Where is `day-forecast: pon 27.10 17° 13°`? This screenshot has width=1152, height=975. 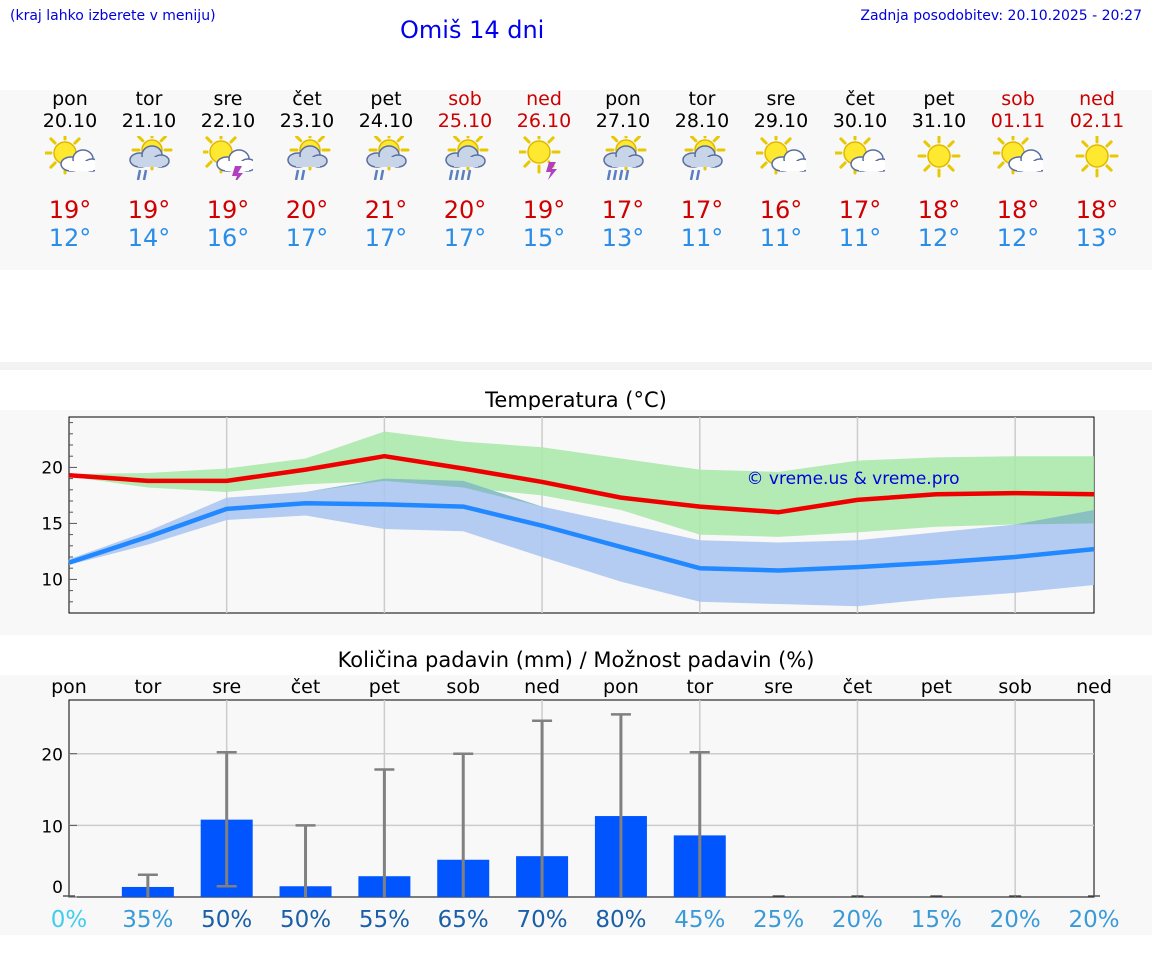
day-forecast: pon 27.10 17° 13° is located at coordinates (623, 178).